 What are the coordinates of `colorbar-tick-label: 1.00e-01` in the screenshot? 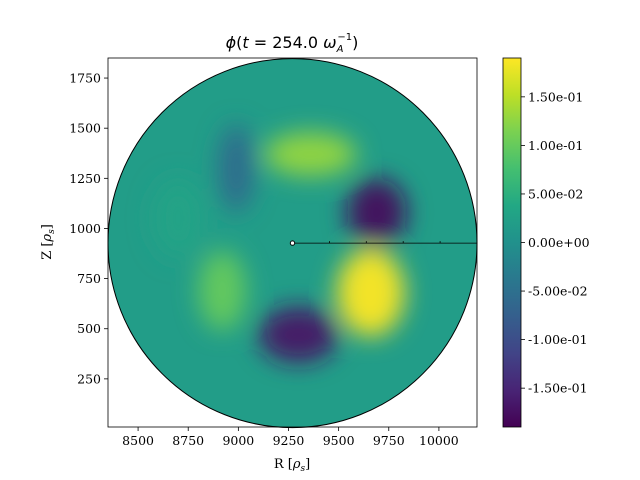 It's located at (555, 145).